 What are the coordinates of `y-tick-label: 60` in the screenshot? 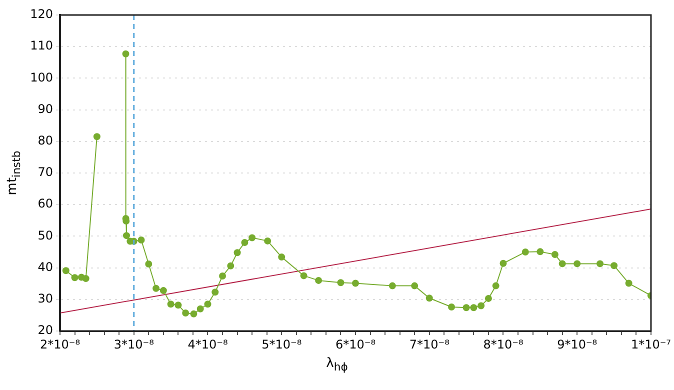 It's located at (45, 203).